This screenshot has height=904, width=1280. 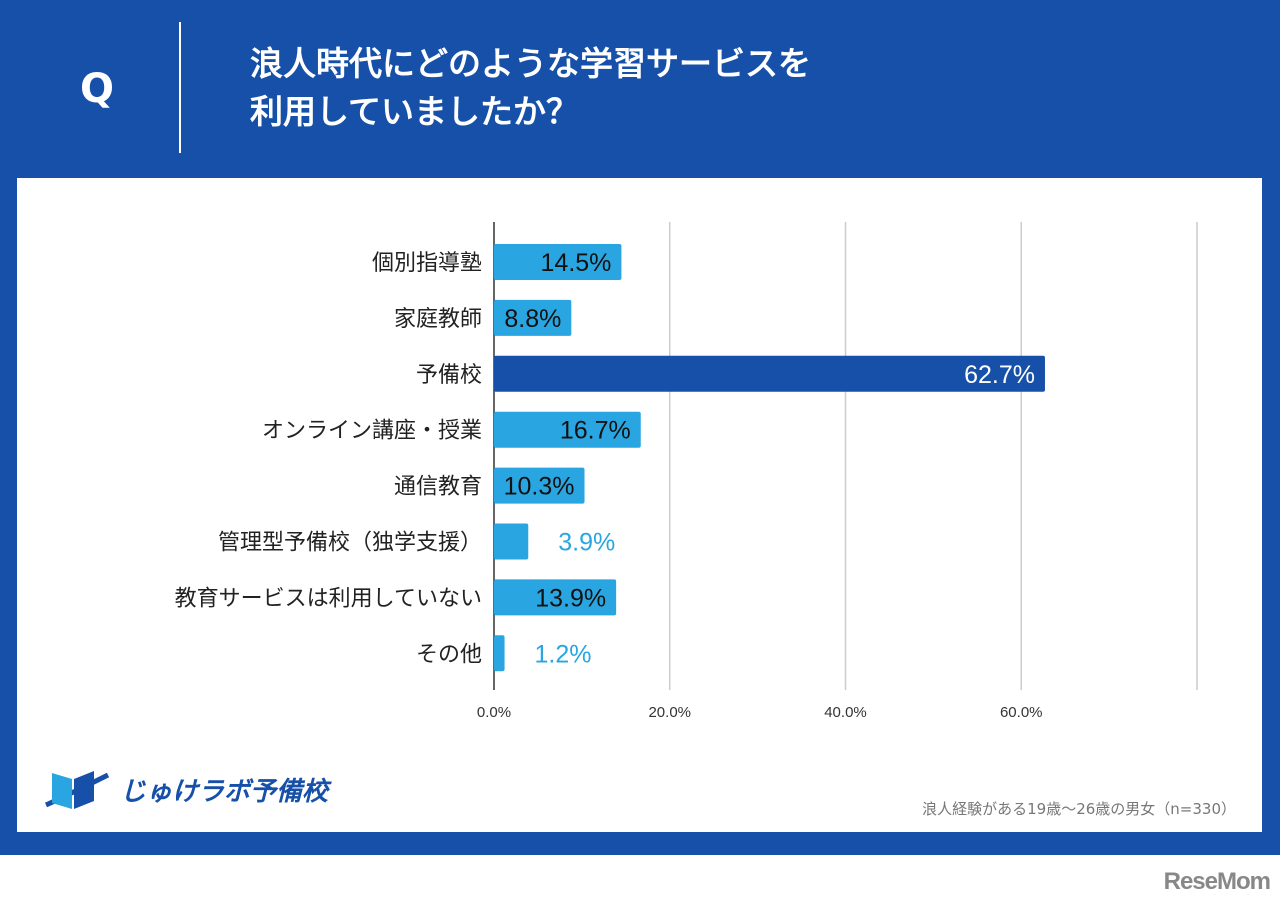 What do you see at coordinates (1021, 712) in the screenshot?
I see `x-tick-label: 60.0%` at bounding box center [1021, 712].